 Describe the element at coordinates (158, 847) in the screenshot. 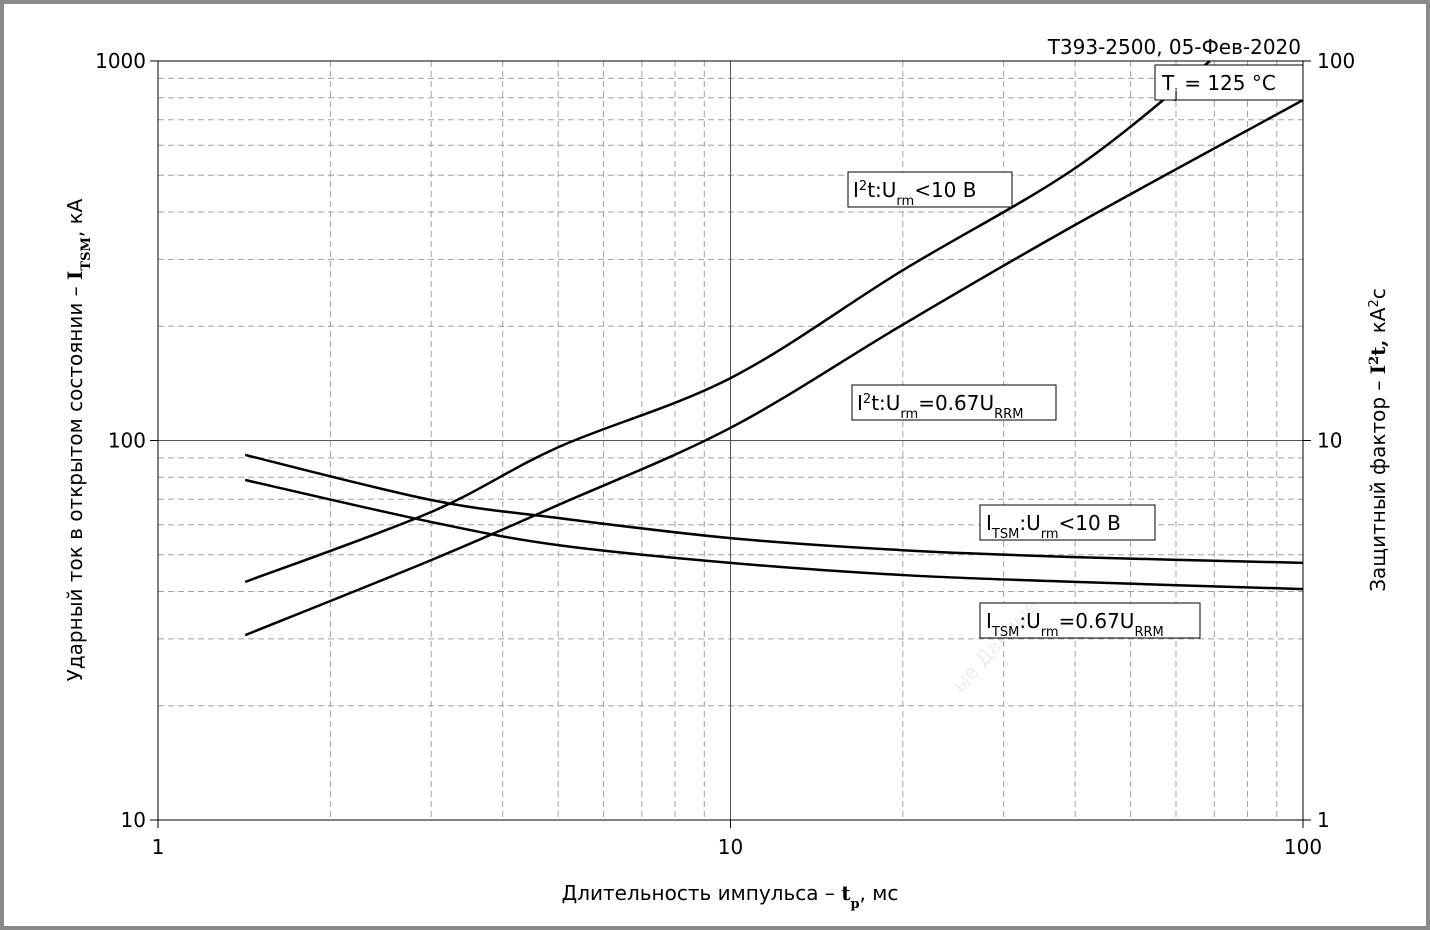

I see `x-tick-label: 1` at that location.